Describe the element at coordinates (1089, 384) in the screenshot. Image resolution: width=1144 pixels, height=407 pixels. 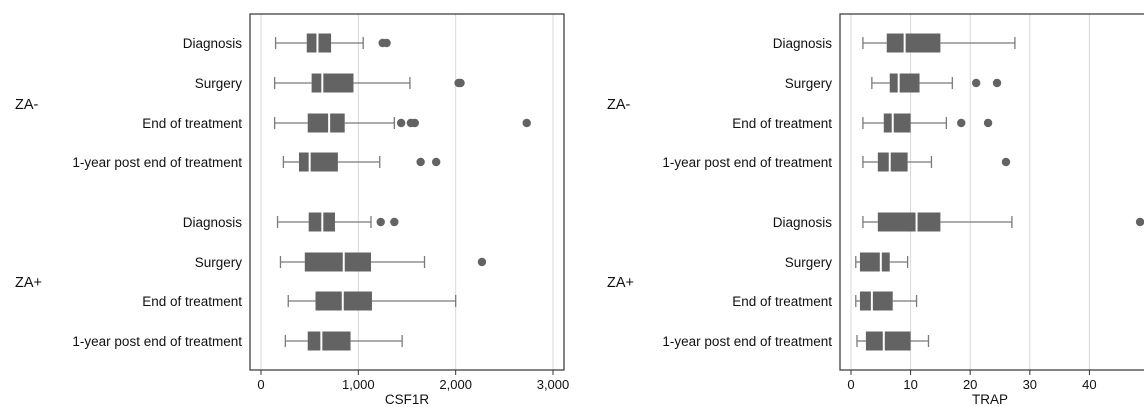
I see `x-tick-label: 40` at that location.